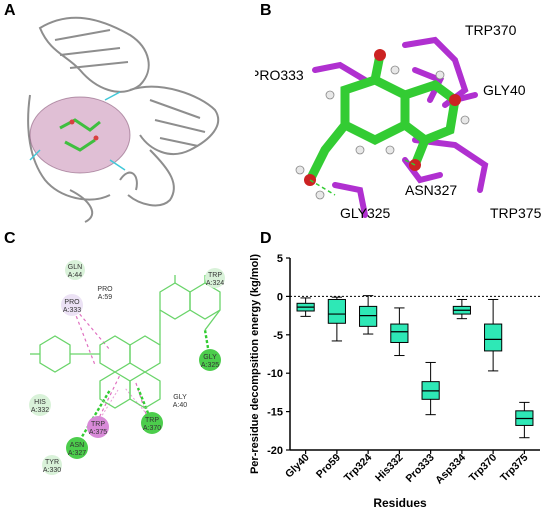 The height and width of the screenshot is (518, 550). What do you see at coordinates (98, 432) in the screenshot?
I see `residue-c-9-chain: A:375` at bounding box center [98, 432].